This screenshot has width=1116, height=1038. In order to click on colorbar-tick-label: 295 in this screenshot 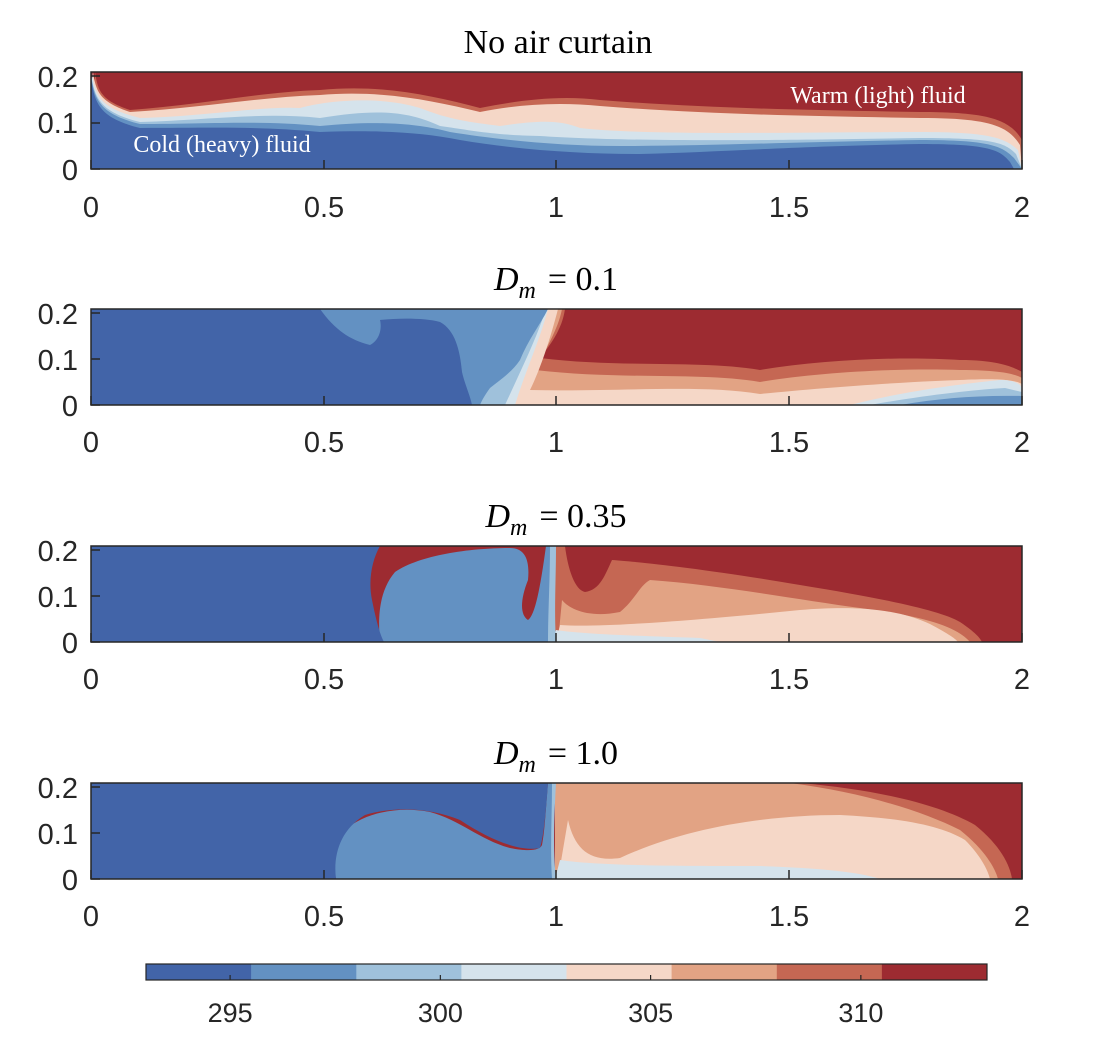, I will do `click(230, 1013)`.